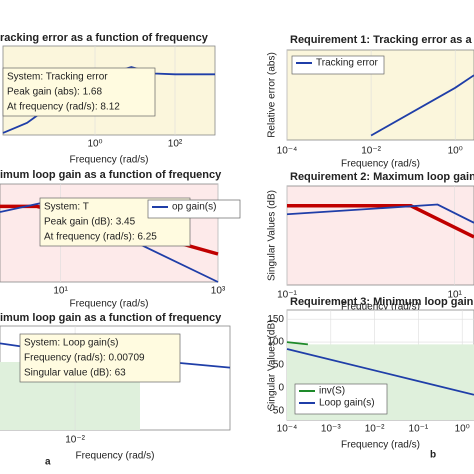 The width and height of the screenshot is (474, 474). Describe the element at coordinates (104, 38) in the screenshot. I see `chart-title: racking error as a function of frequency` at that location.